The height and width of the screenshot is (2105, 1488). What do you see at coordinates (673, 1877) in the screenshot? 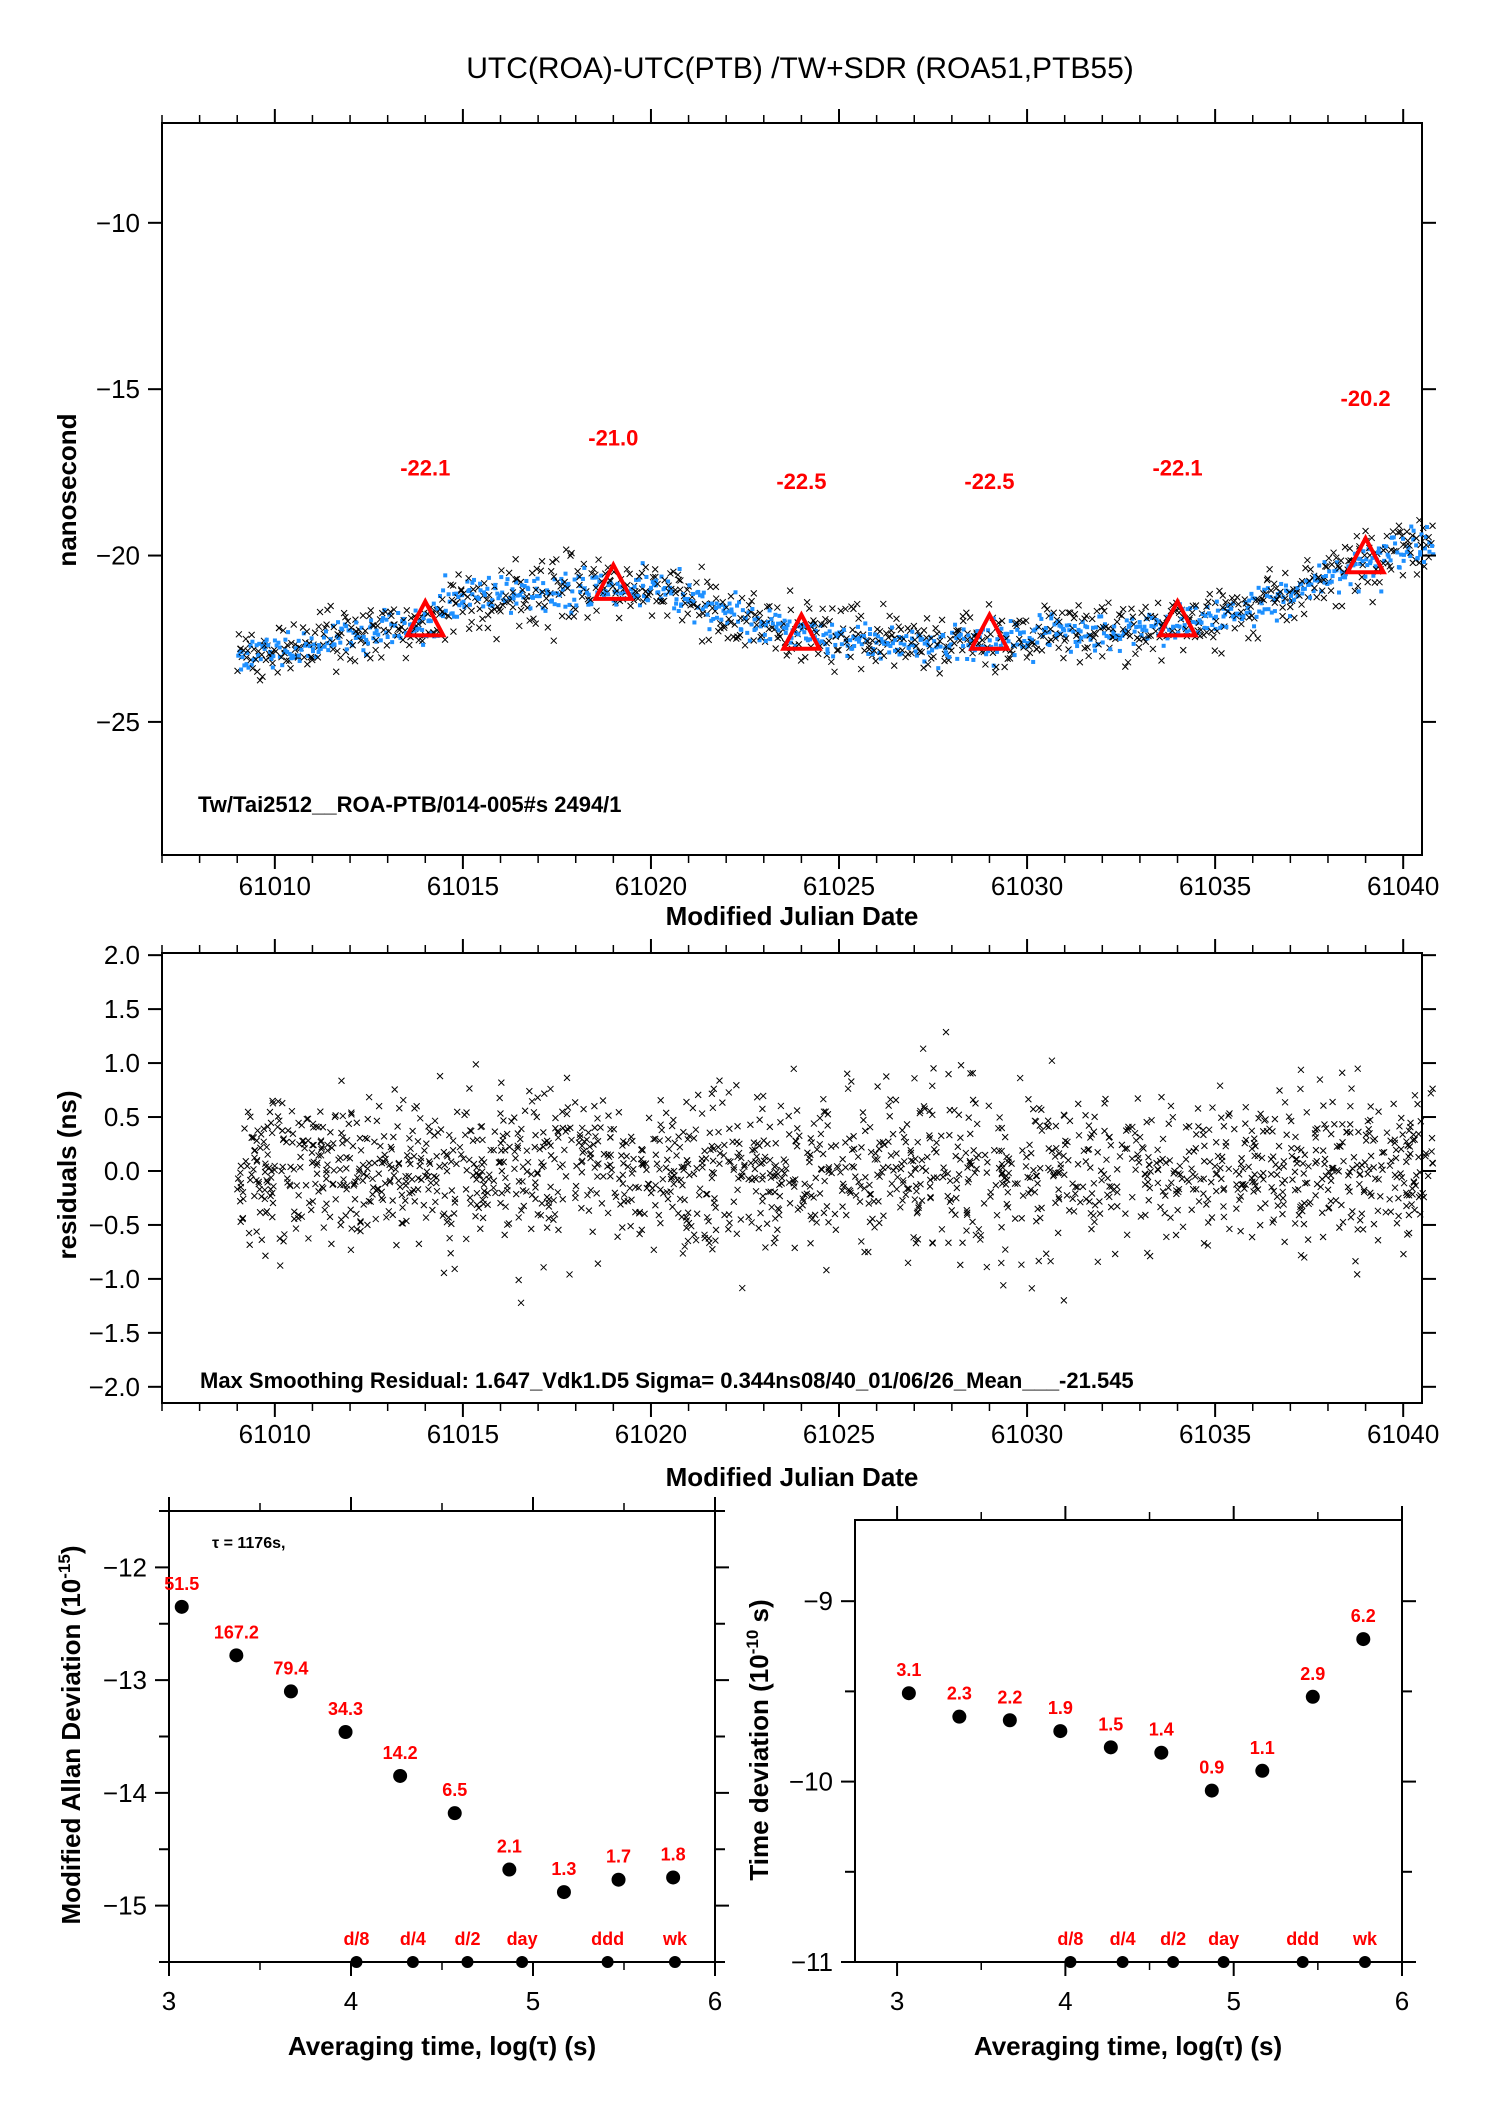
I see `mdev-point` at bounding box center [673, 1877].